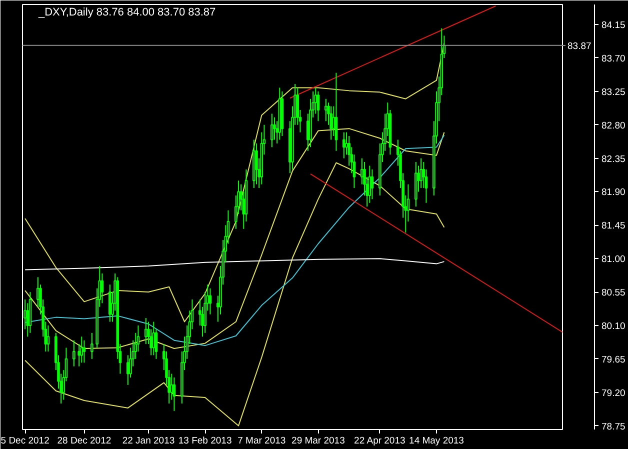 Image resolution: width=628 pixels, height=449 pixels. What do you see at coordinates (614, 58) in the screenshot?
I see `y-tick-label: 83.70` at bounding box center [614, 58].